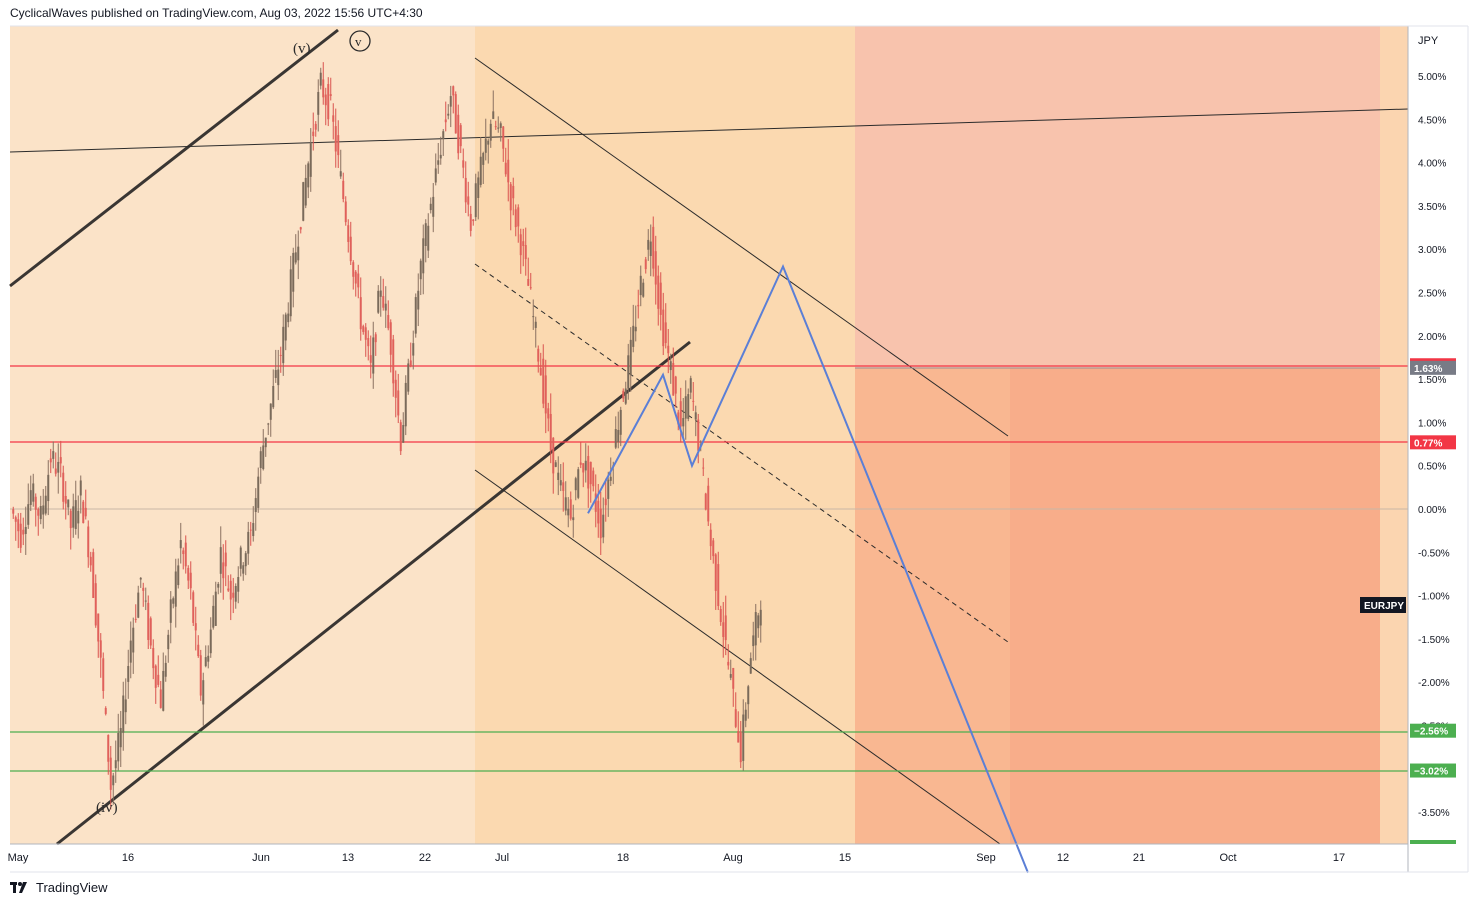  Describe the element at coordinates (1117, 197) in the screenshot. I see `zone-red-top` at that location.